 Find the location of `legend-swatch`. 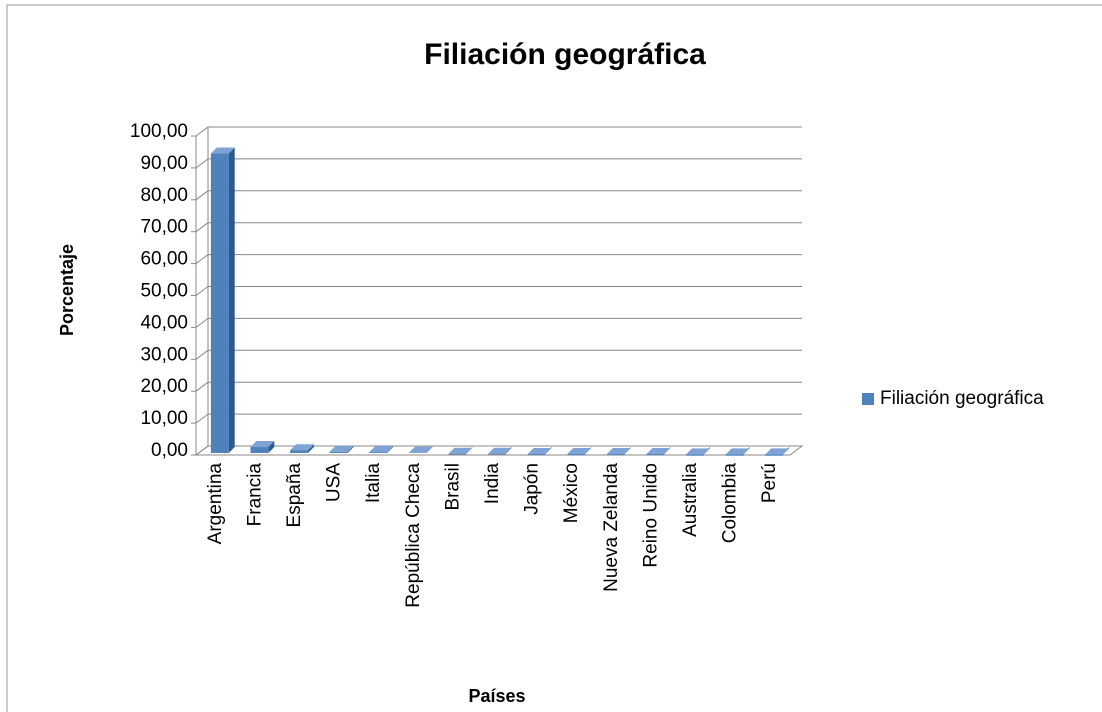

legend-swatch is located at coordinates (868, 399).